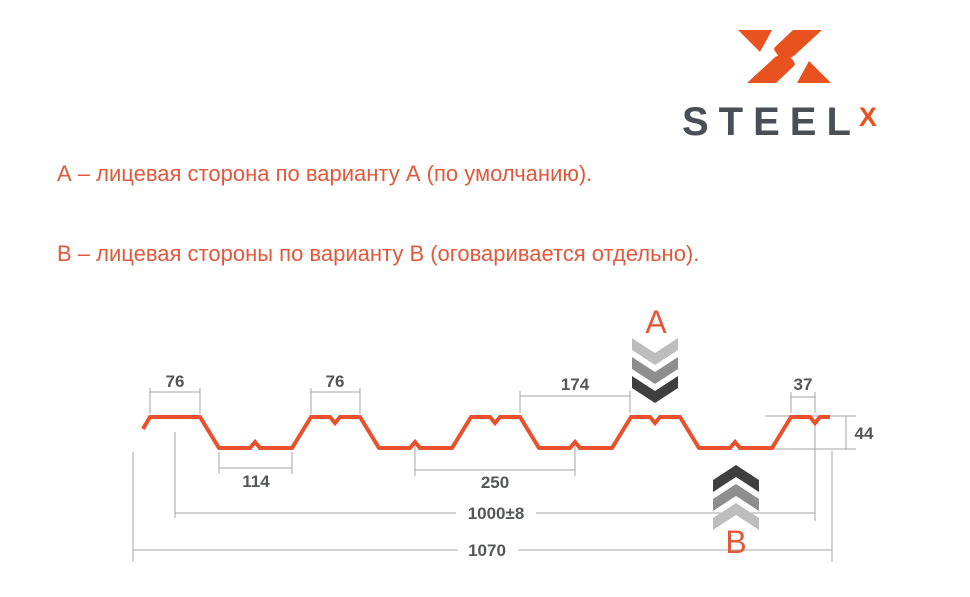 The height and width of the screenshot is (597, 970). What do you see at coordinates (771, 122) in the screenshot?
I see `brand-name: STEEL` at bounding box center [771, 122].